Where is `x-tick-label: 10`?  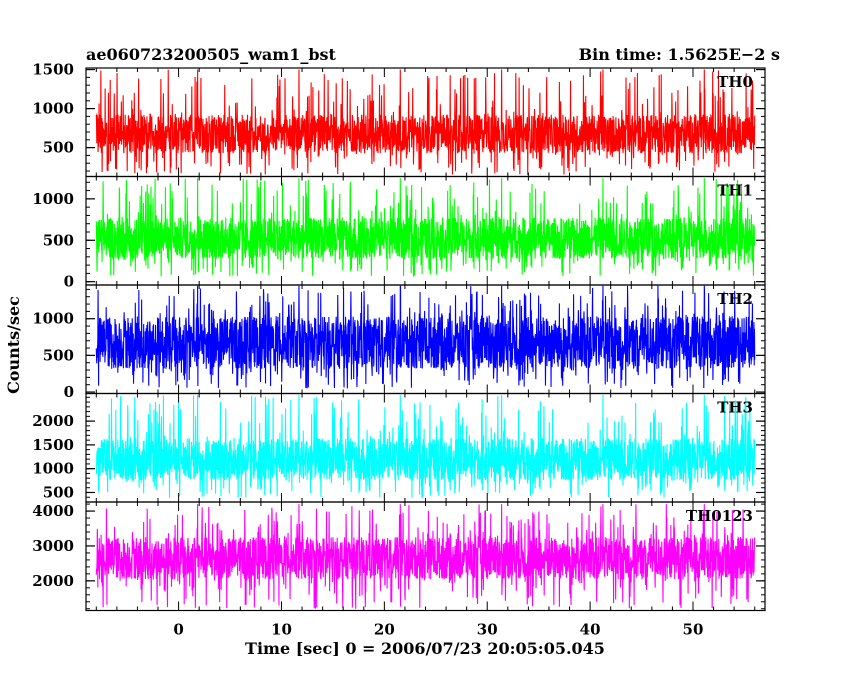
x-tick-label: 10 is located at coordinates (281, 630).